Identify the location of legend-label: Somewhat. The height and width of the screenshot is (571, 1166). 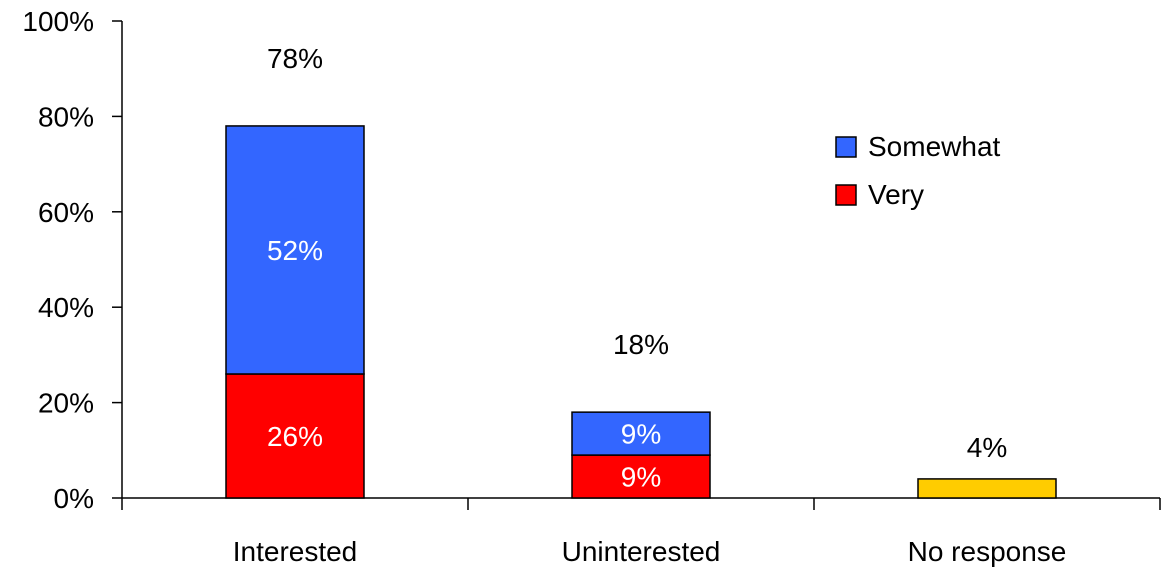
(934, 146).